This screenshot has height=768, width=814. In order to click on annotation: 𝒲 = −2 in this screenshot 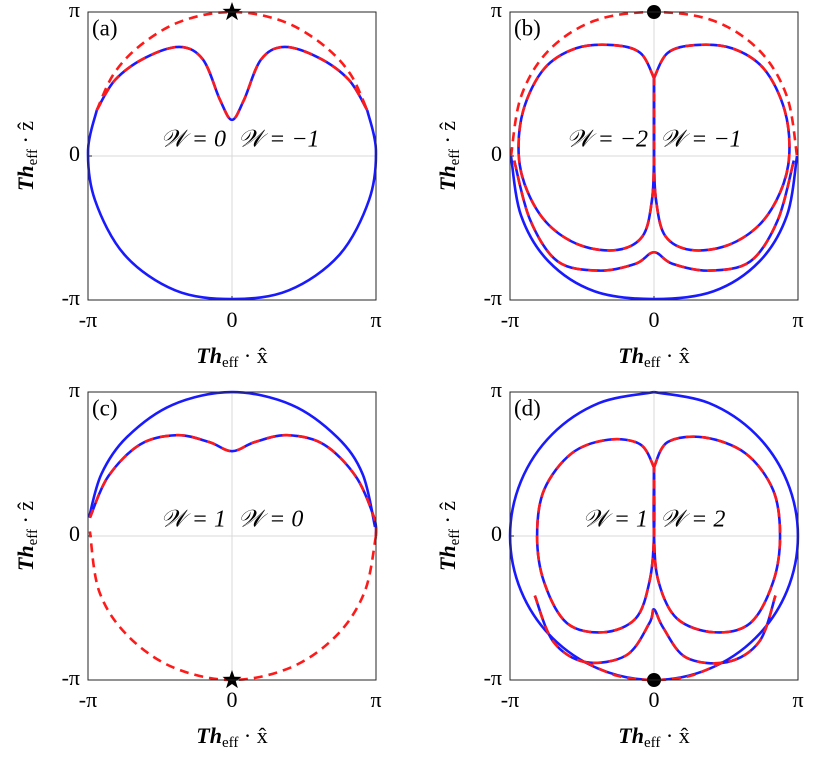, I will do `click(607, 140)`.